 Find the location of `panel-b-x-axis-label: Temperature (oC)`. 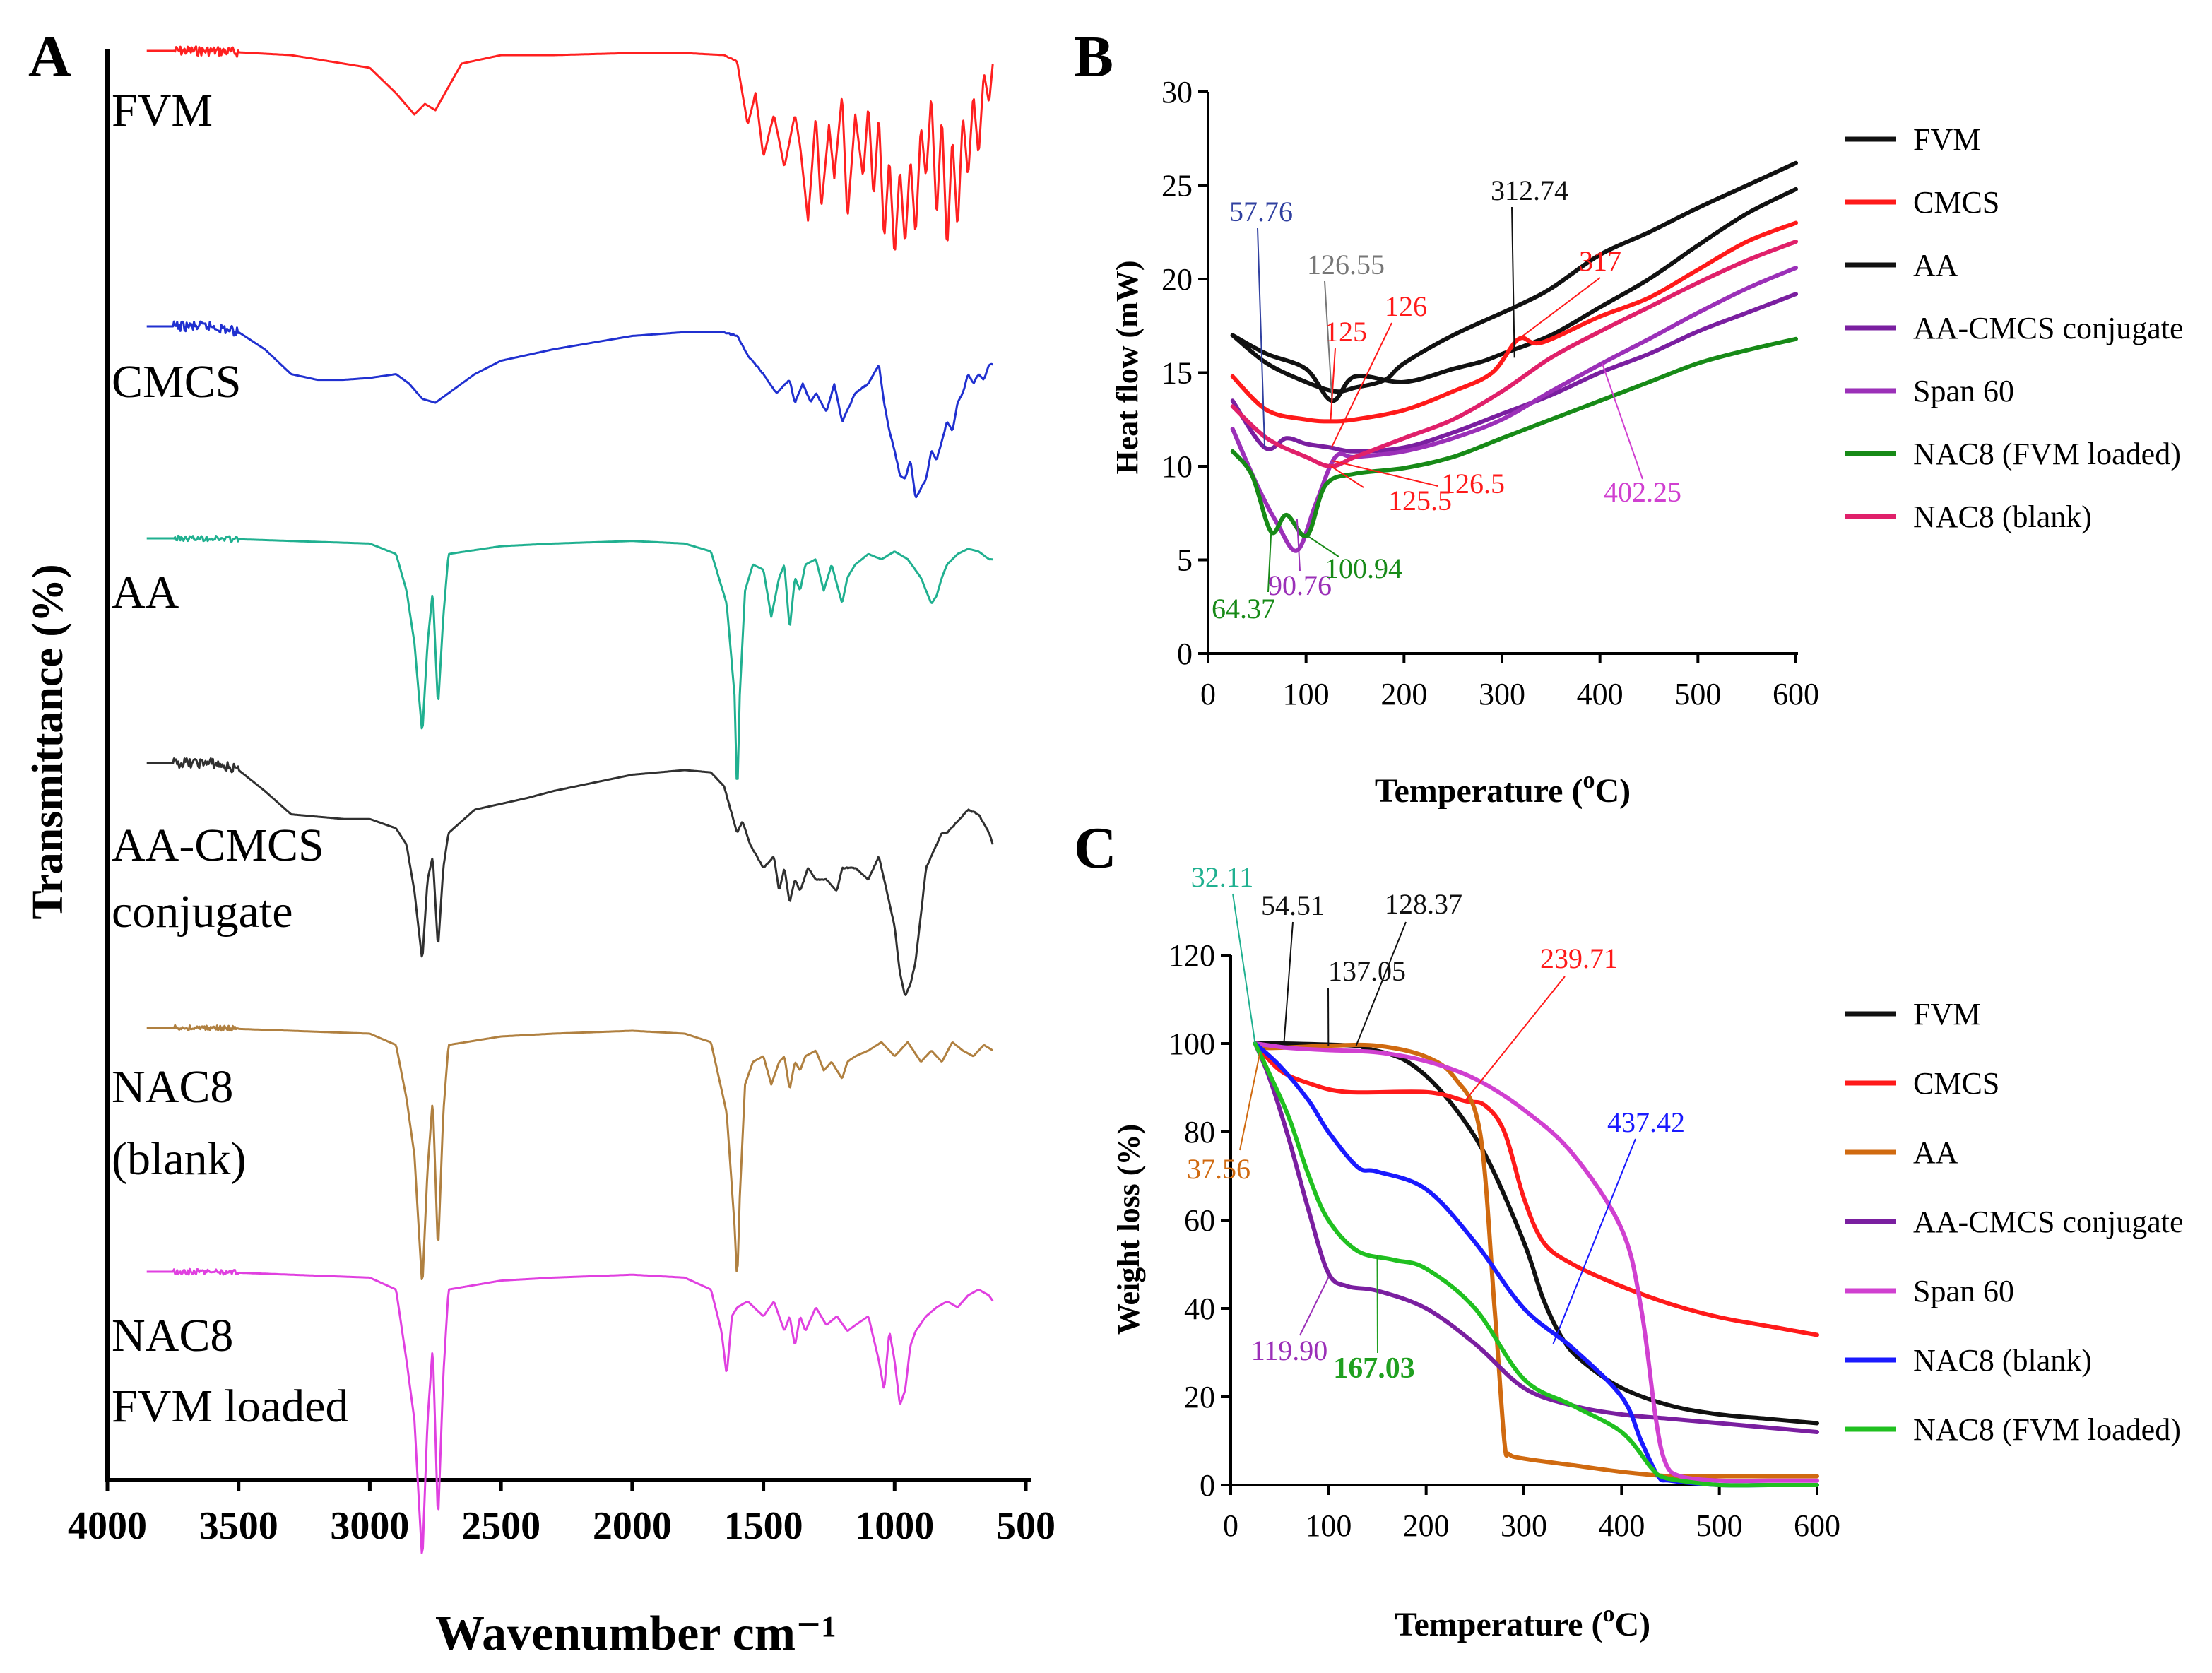

panel-b-x-axis-label: Temperature (oC) is located at coordinates (1503, 788).